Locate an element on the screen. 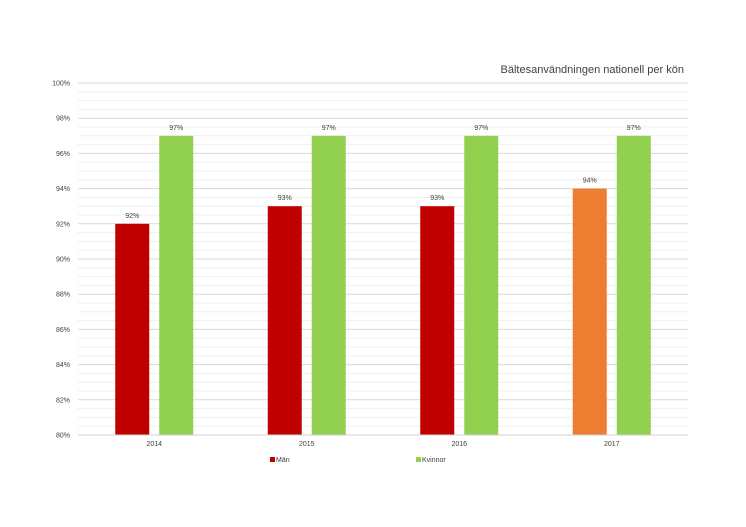 The image size is (746, 527). x-tick-label: 2015 is located at coordinates (307, 444).